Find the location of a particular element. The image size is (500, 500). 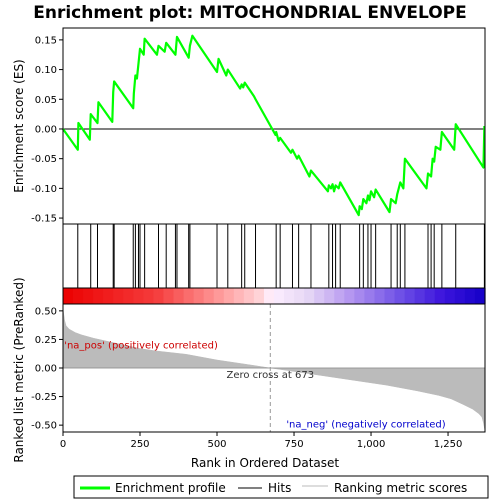

top-y-tick-label: -0.15 is located at coordinates (44, 219).